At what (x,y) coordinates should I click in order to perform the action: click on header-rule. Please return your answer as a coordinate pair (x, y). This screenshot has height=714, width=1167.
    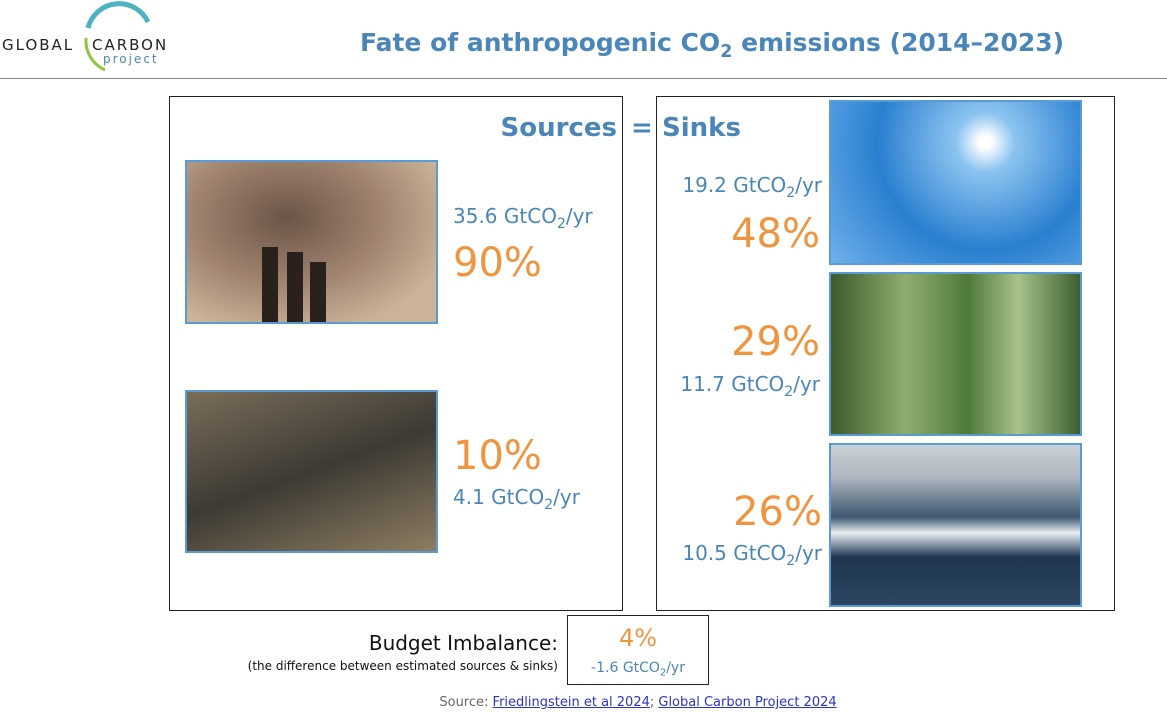
    Looking at the image, I should click on (583, 78).